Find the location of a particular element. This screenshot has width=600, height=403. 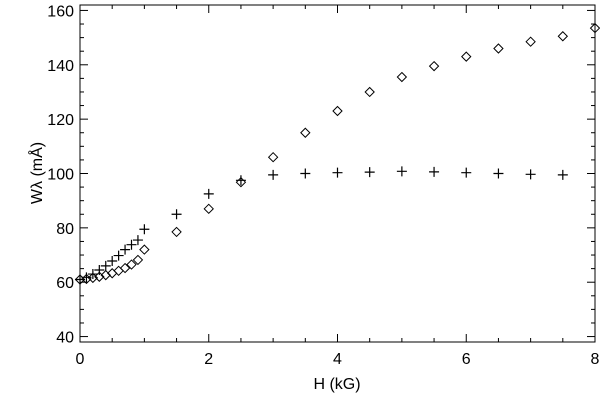

y-tick-label: 100 is located at coordinates (60, 175).